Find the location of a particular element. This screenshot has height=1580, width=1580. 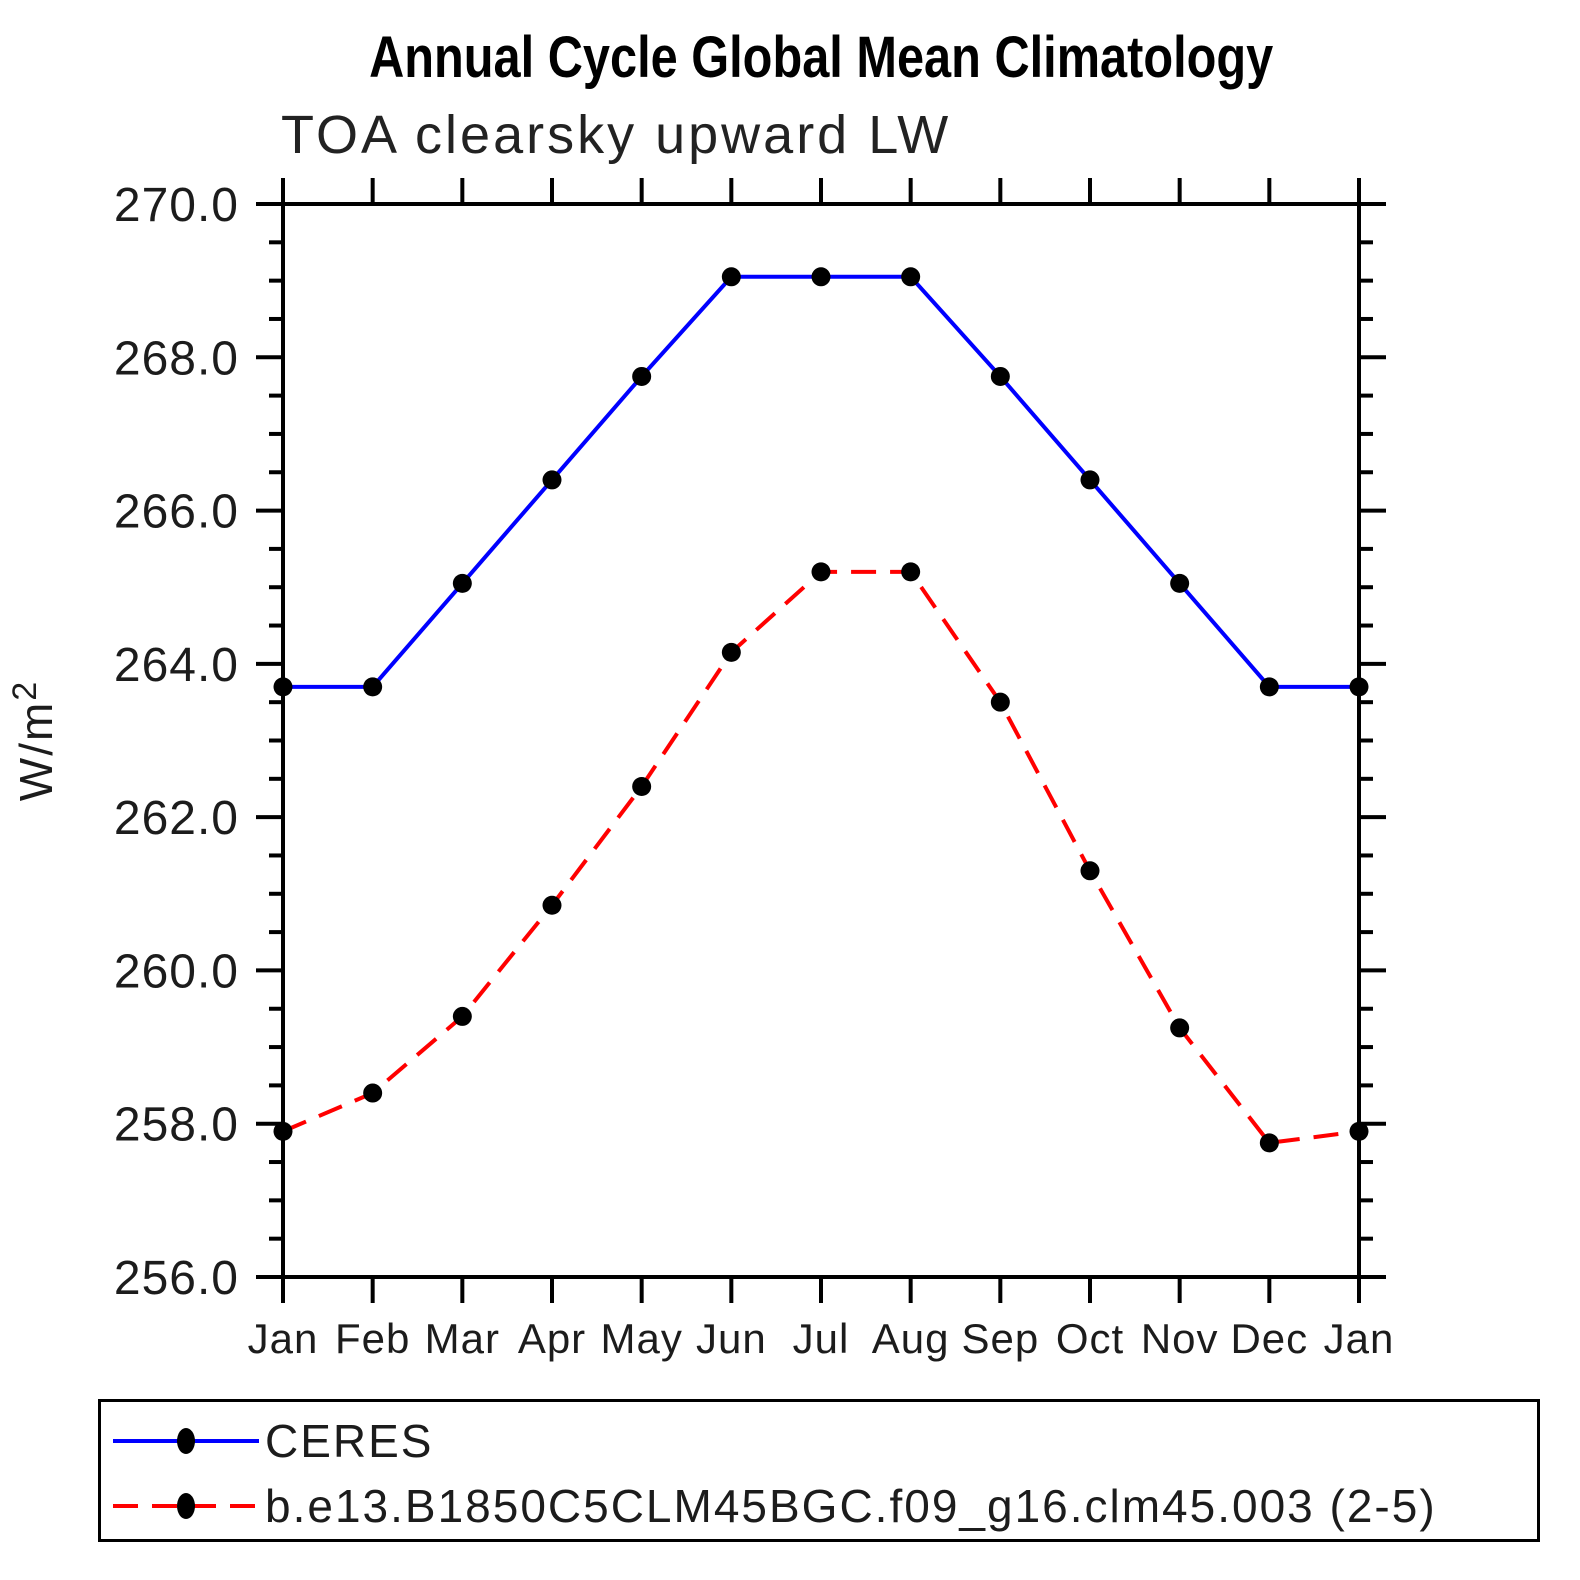

y-tick-label: 258.0 is located at coordinates (176, 1125).